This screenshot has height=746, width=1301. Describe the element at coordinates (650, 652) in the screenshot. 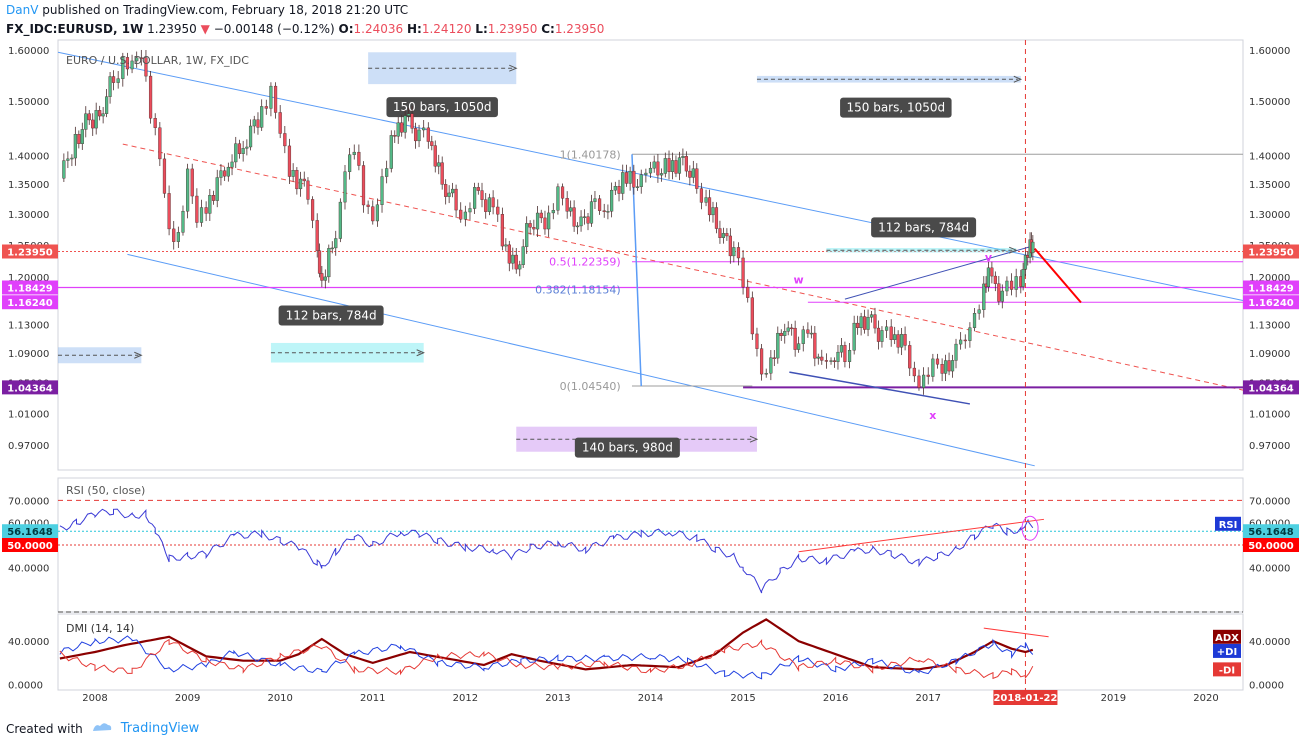

I see `dmi-pane` at that location.